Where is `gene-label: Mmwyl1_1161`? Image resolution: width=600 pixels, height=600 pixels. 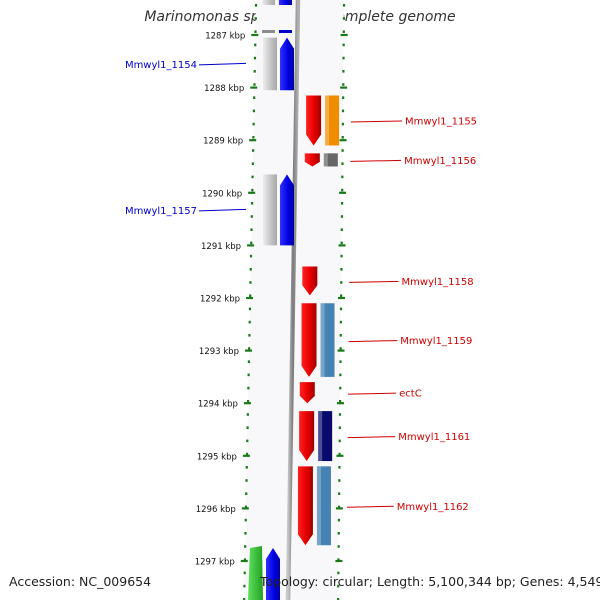 gene-label: Mmwyl1_1161 is located at coordinates (434, 437).